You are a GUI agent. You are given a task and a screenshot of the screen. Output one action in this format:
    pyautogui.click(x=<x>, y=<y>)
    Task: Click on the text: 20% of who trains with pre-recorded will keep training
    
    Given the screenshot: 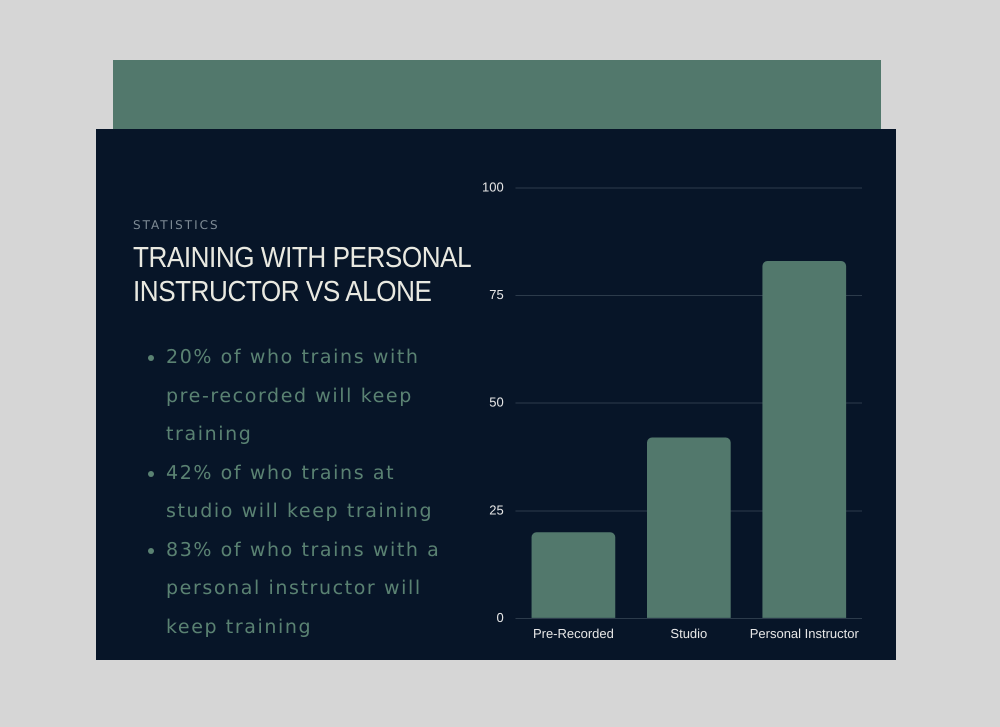 What is the action you would take?
    pyautogui.click(x=316, y=396)
    